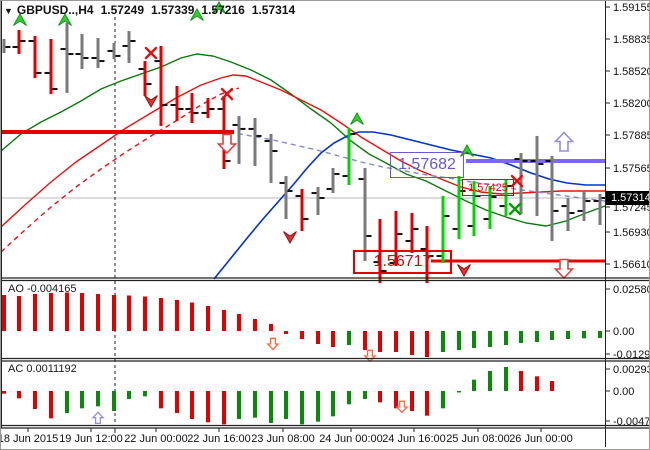 Image resolution: width=650 pixels, height=450 pixels. Describe the element at coordinates (631, 208) in the screenshot. I see `price-tick-label-6: 1.57245` at that location.